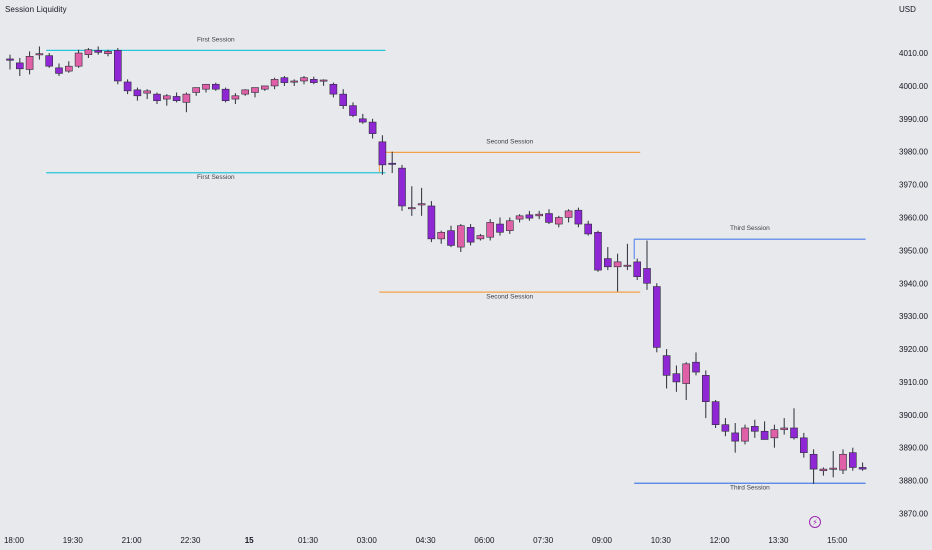  I want to click on session-1-low-label: First Session, so click(216, 177).